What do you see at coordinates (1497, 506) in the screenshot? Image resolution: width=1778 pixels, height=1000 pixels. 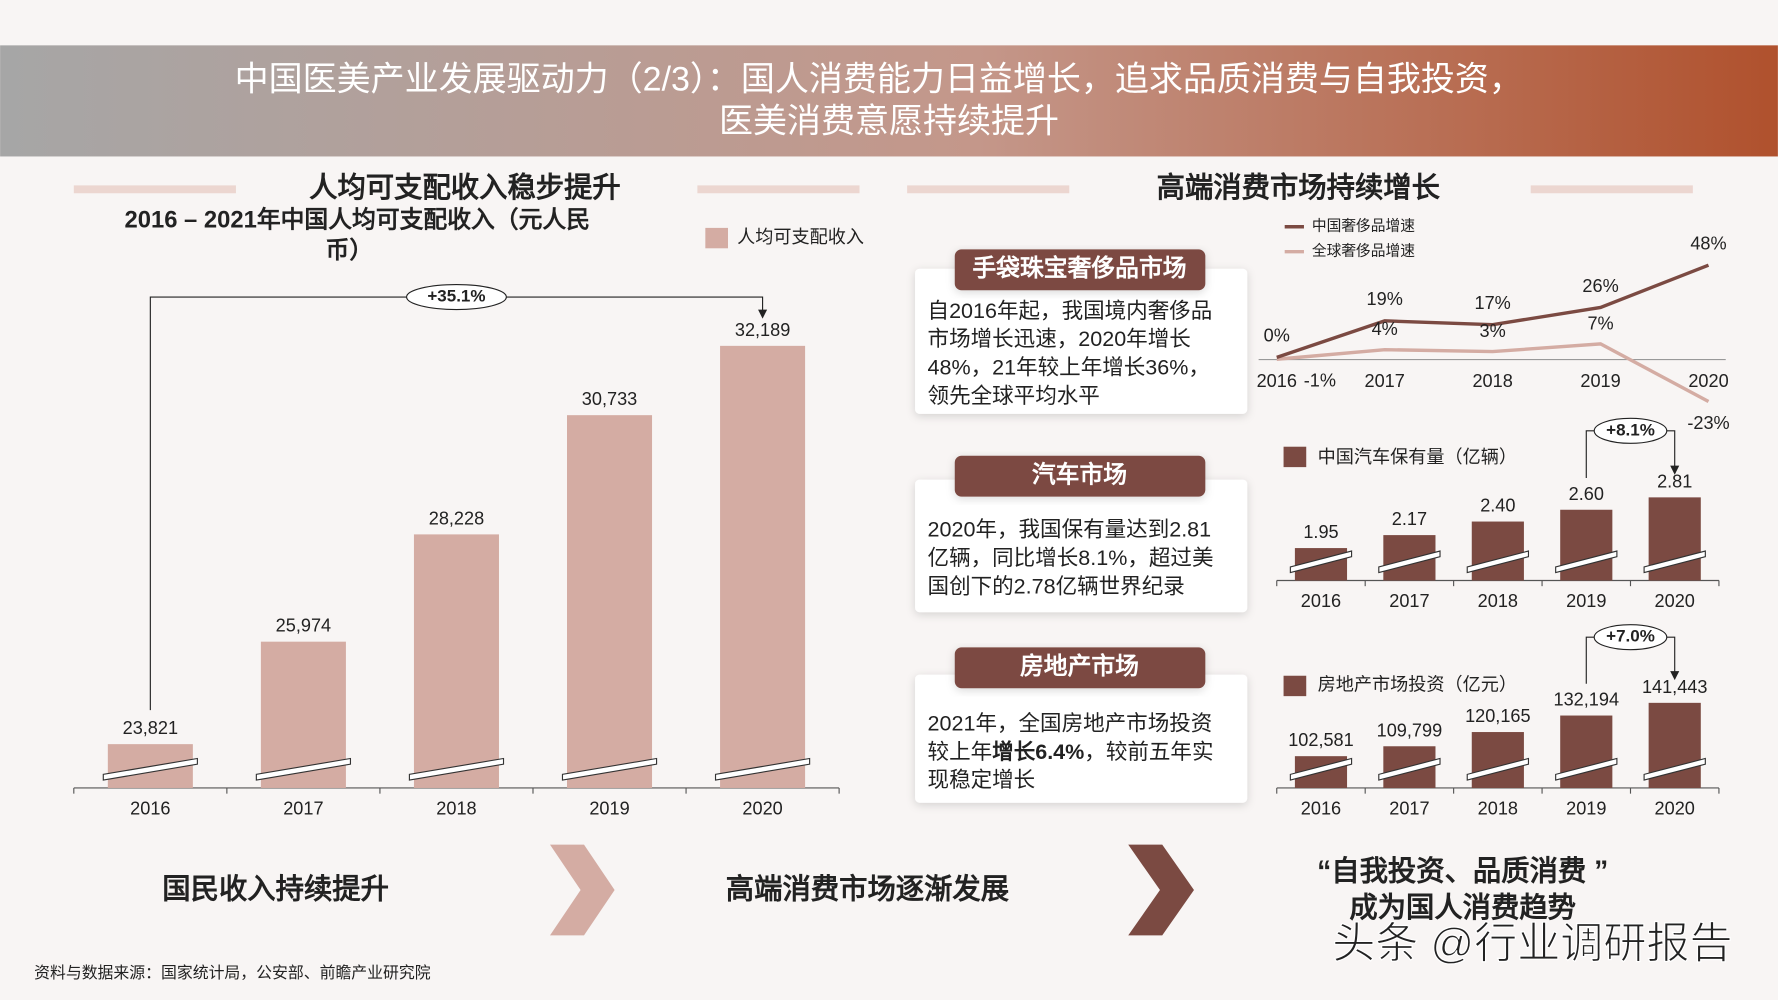 I see `value-label: 2.40` at bounding box center [1497, 506].